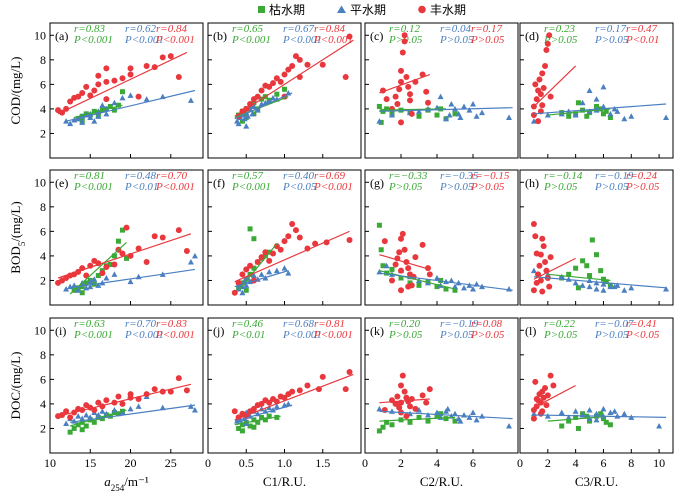  What do you see at coordinates (437, 463) in the screenshot?
I see `x-tick-label: 4` at bounding box center [437, 463].